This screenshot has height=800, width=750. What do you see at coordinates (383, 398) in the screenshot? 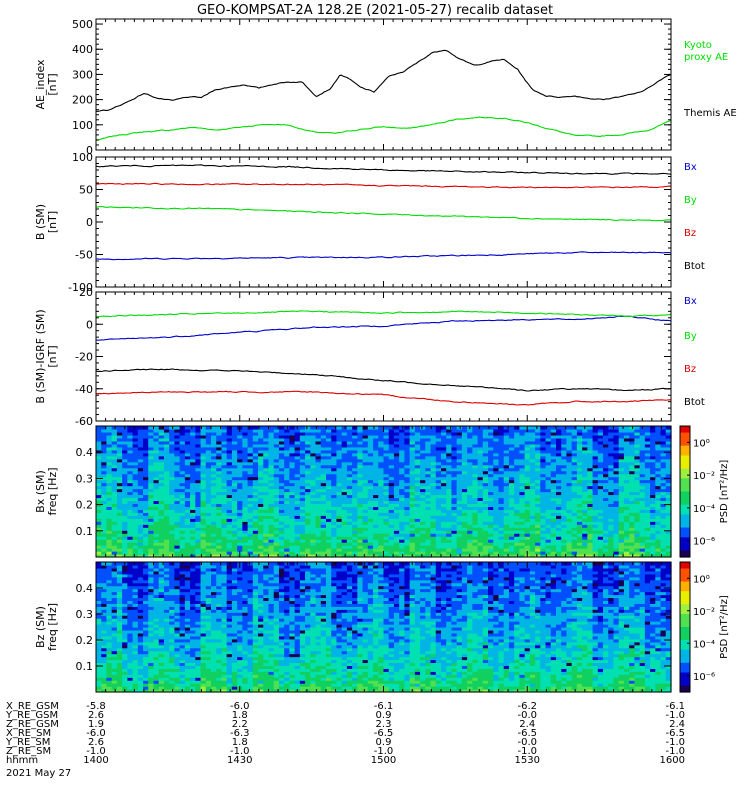
I see `series-line-bz` at bounding box center [383, 398].